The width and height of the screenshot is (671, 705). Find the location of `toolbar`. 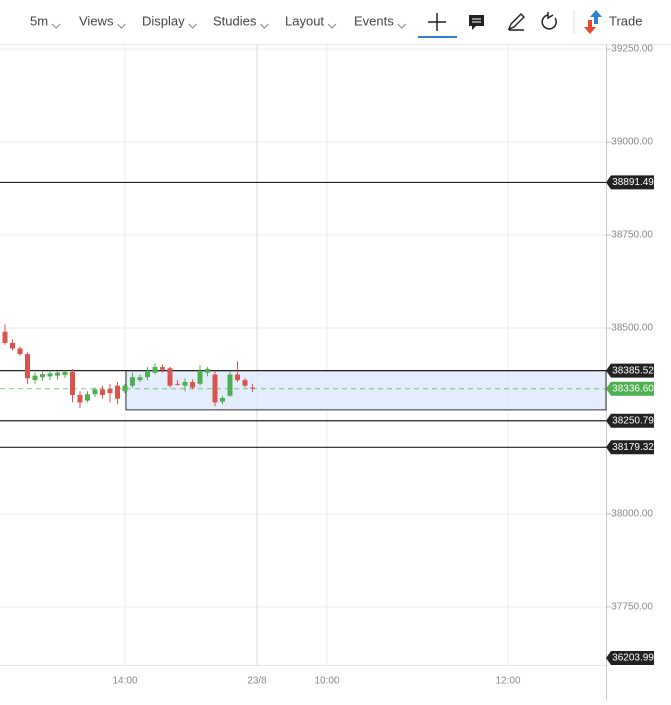

toolbar is located at coordinates (335, 22).